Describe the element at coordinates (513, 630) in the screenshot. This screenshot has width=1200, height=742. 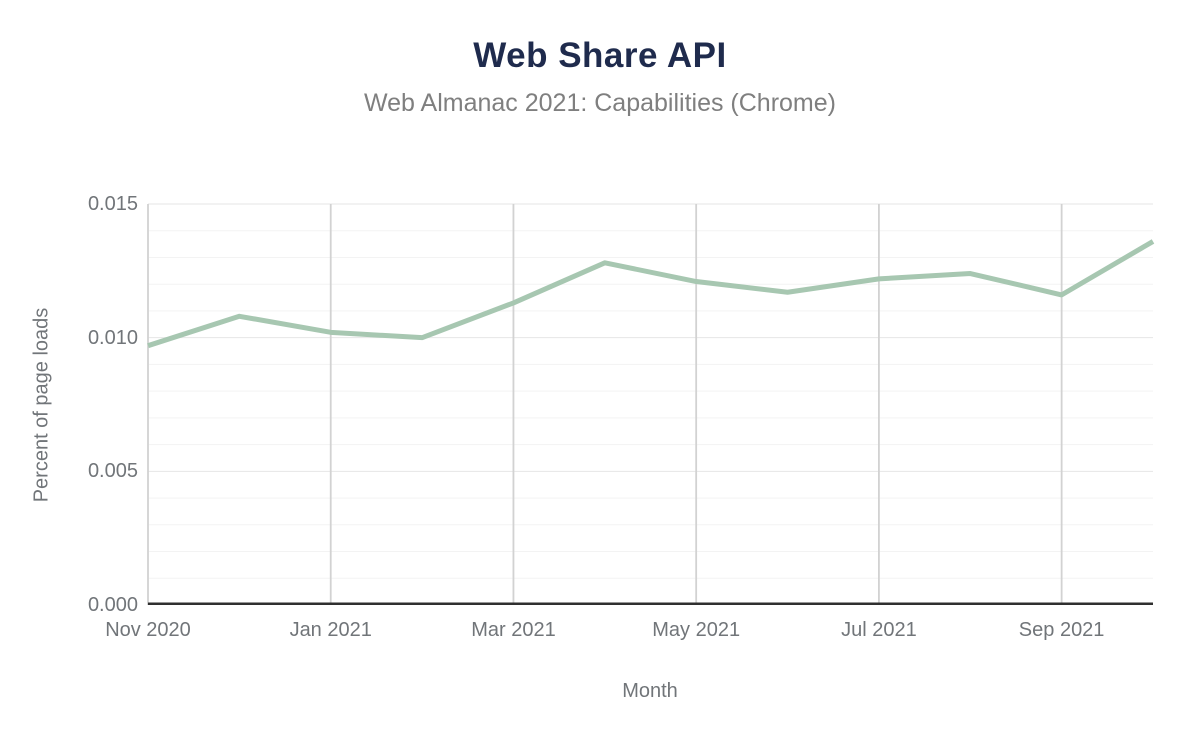
I see `x-tick-label: Mar 2021` at that location.